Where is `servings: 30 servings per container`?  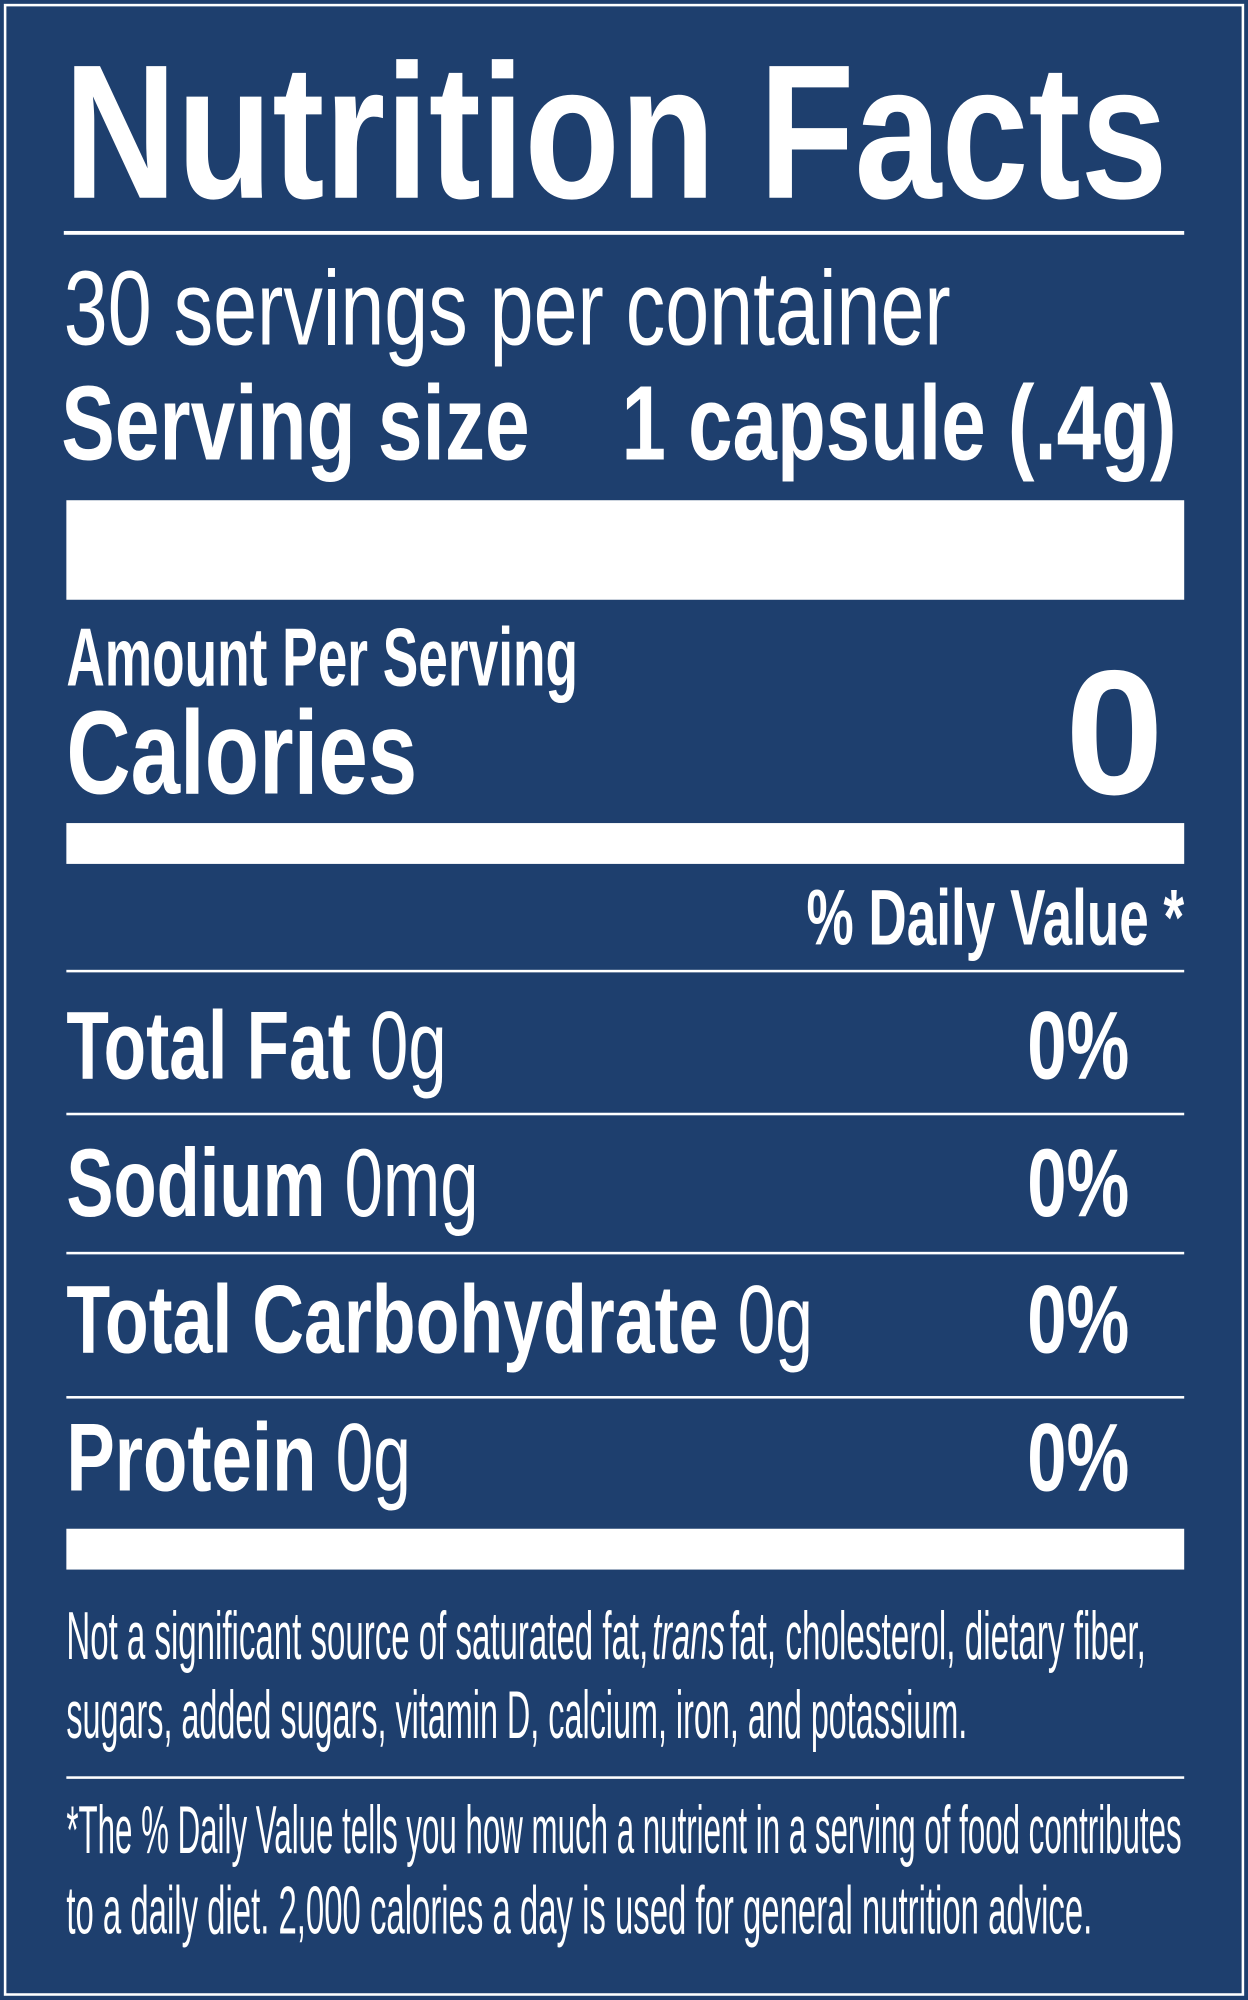
servings: 30 servings per container is located at coordinates (507, 309).